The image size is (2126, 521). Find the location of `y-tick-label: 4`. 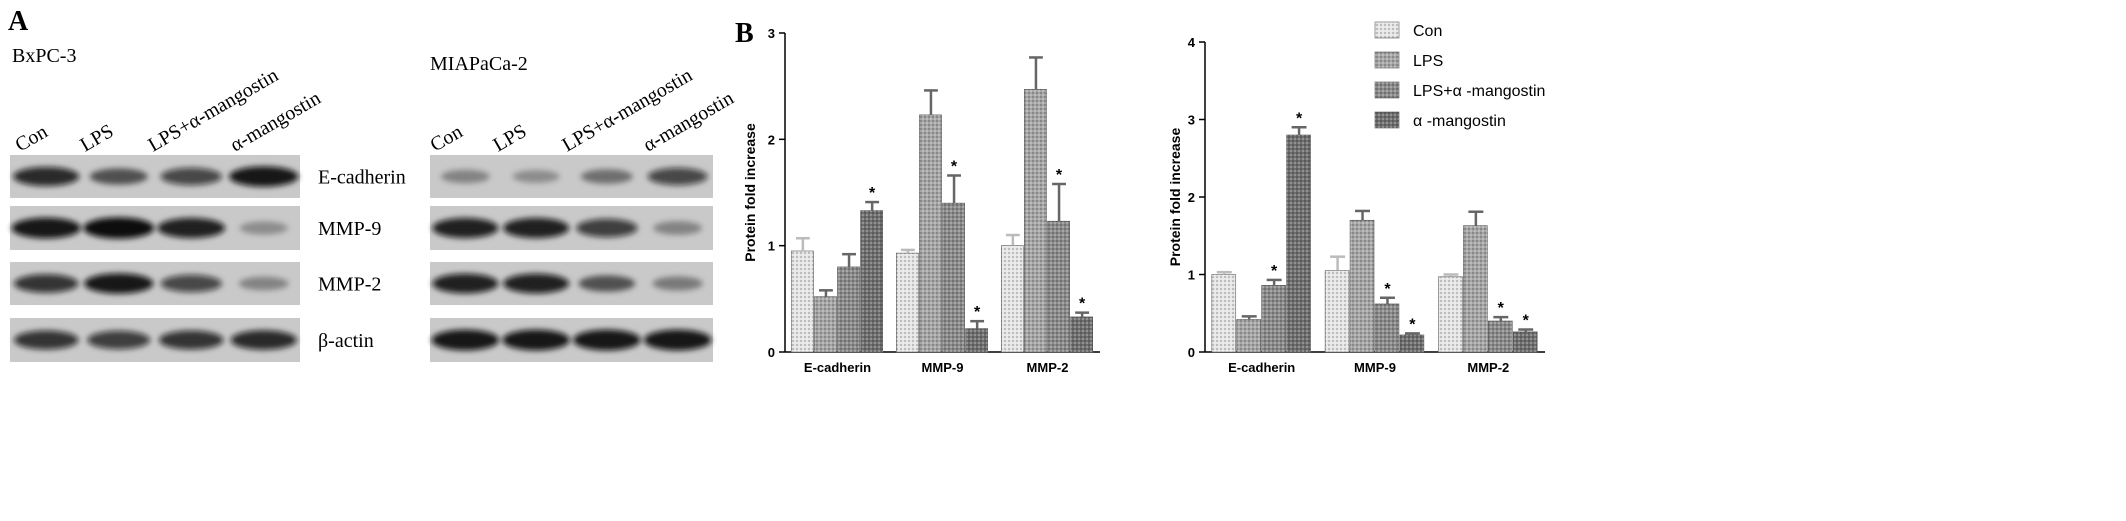

y-tick-label: 4 is located at coordinates (1192, 42).